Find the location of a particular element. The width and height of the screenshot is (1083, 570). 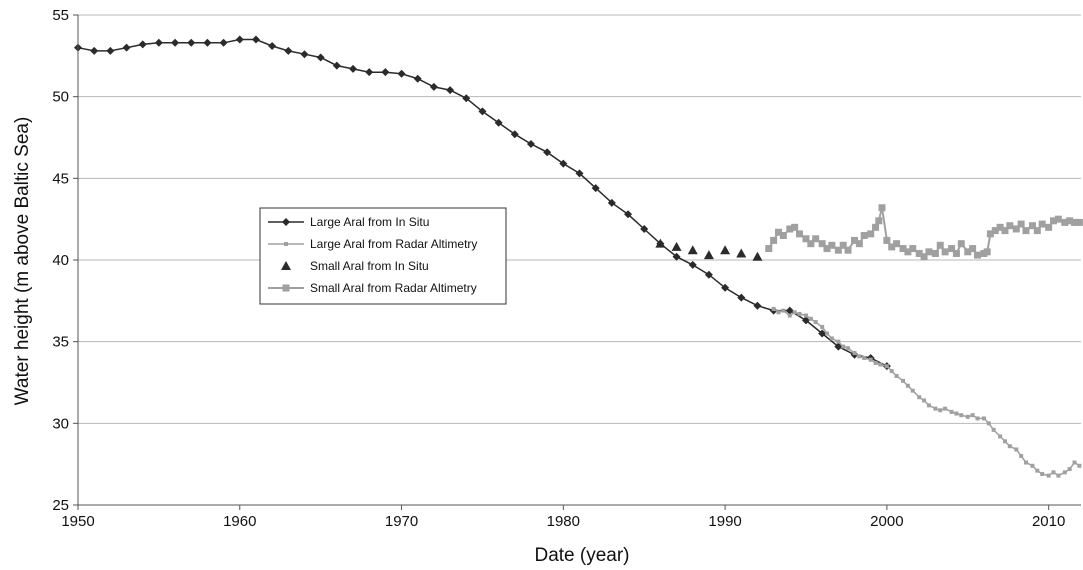

x-tick-label: 1950 is located at coordinates (77, 521).